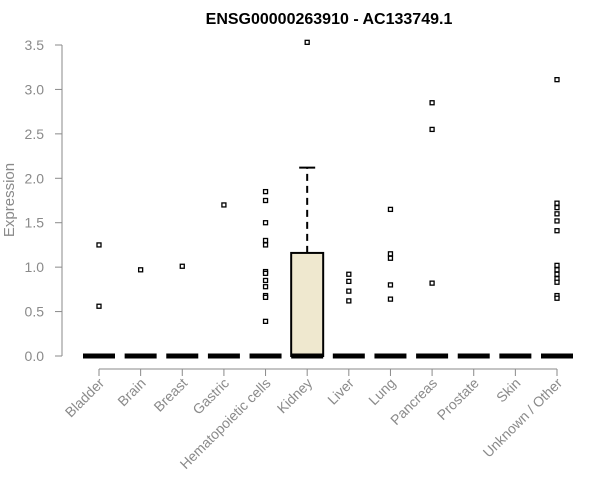  Describe the element at coordinates (329, 19) in the screenshot. I see `chart-title: ENSG00000263910 - AC133749.1` at that location.